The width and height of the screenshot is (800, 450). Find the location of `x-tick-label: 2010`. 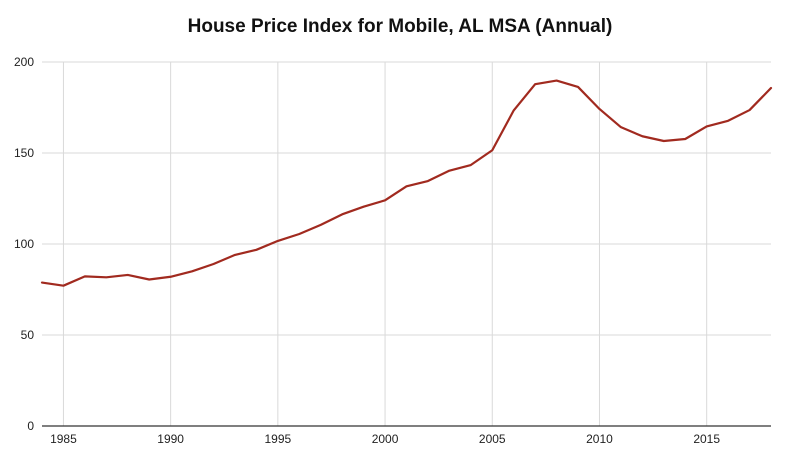

x-tick-label: 2010 is located at coordinates (599, 439).